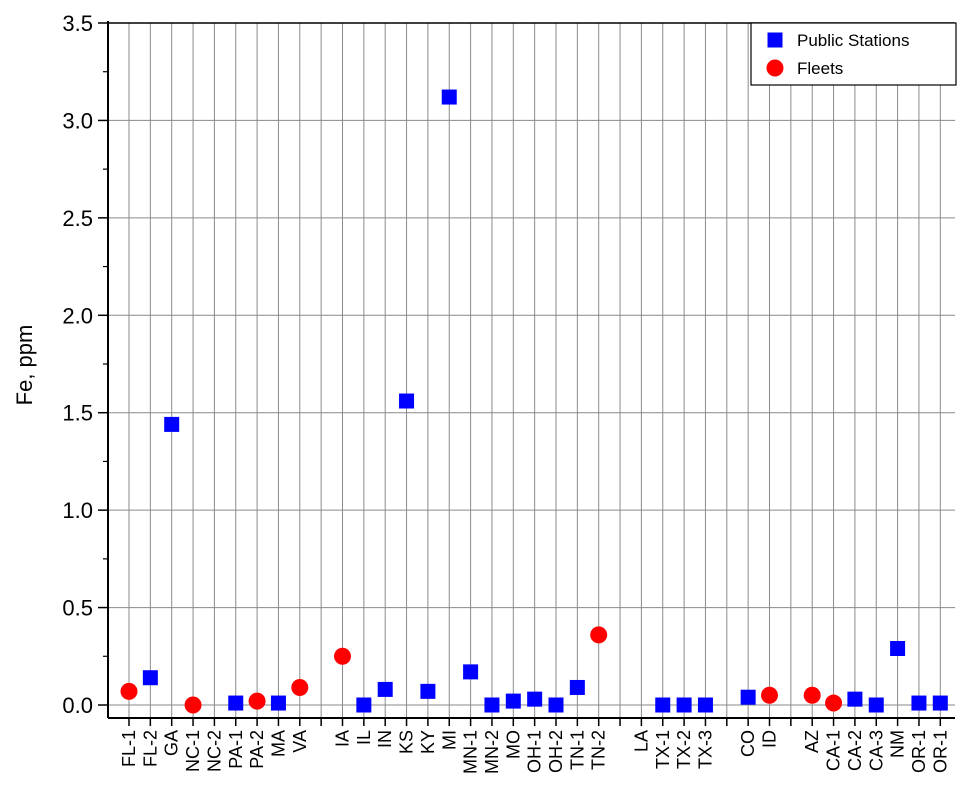 This screenshot has height=785, width=960. I want to click on x-category-label: KY, so click(428, 742).